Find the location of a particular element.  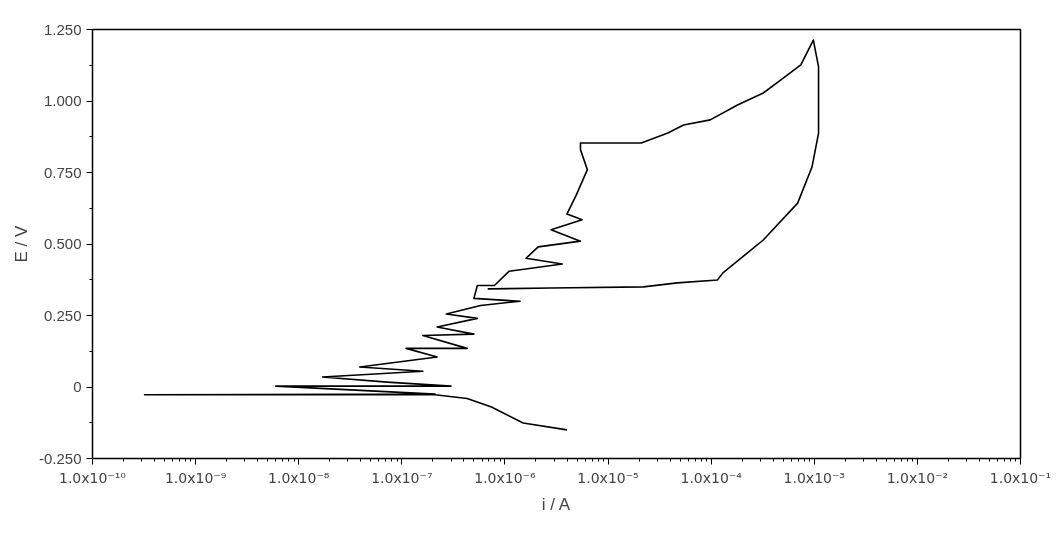

x-tick-label: 1.0x10⁻² is located at coordinates (917, 477).